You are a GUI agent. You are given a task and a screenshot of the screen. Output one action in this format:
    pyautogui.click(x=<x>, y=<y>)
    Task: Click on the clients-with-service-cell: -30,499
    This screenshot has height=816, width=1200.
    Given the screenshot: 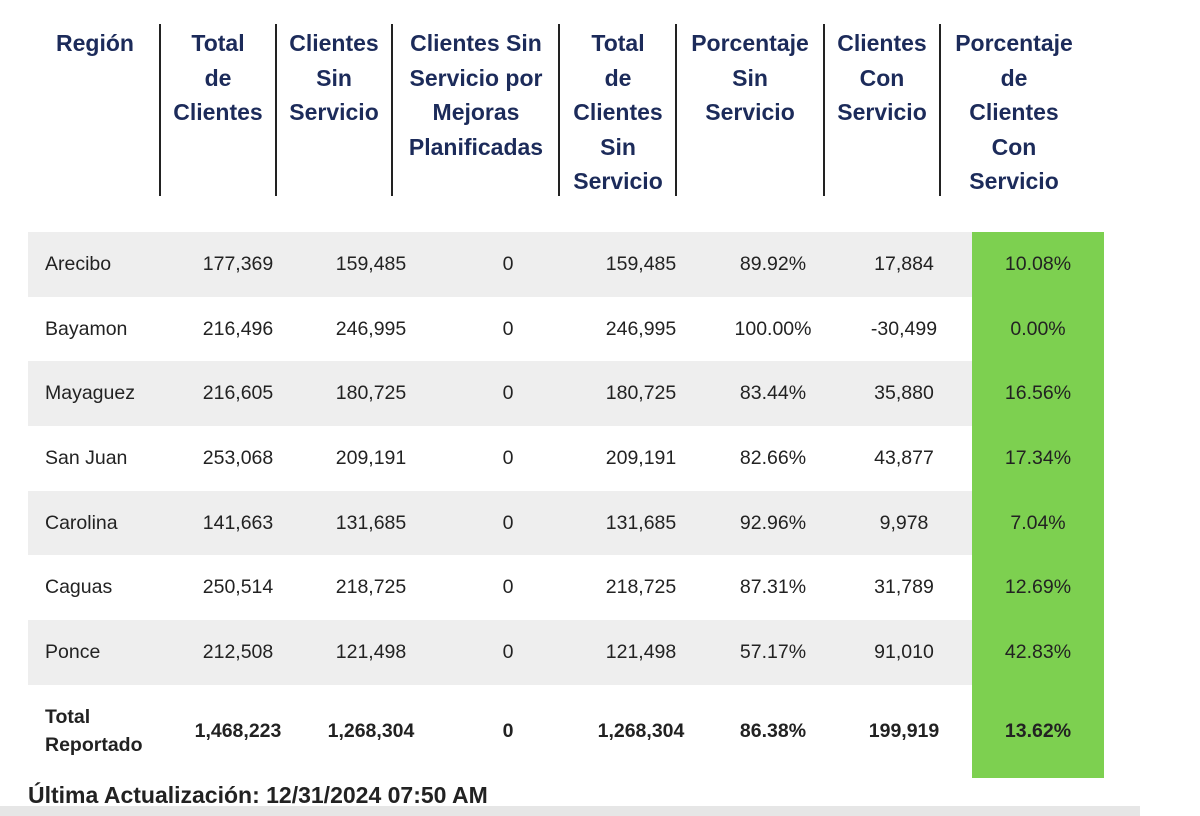 What is the action you would take?
    pyautogui.click(x=904, y=328)
    